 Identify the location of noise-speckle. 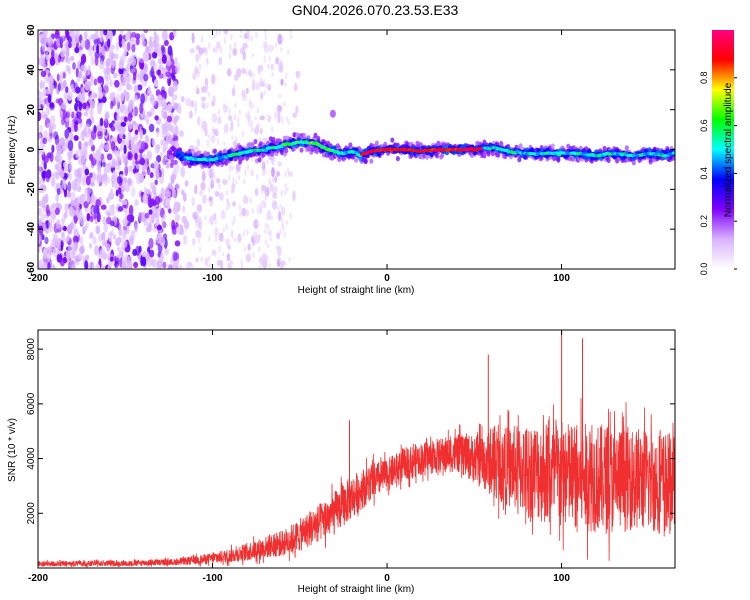
(169, 149).